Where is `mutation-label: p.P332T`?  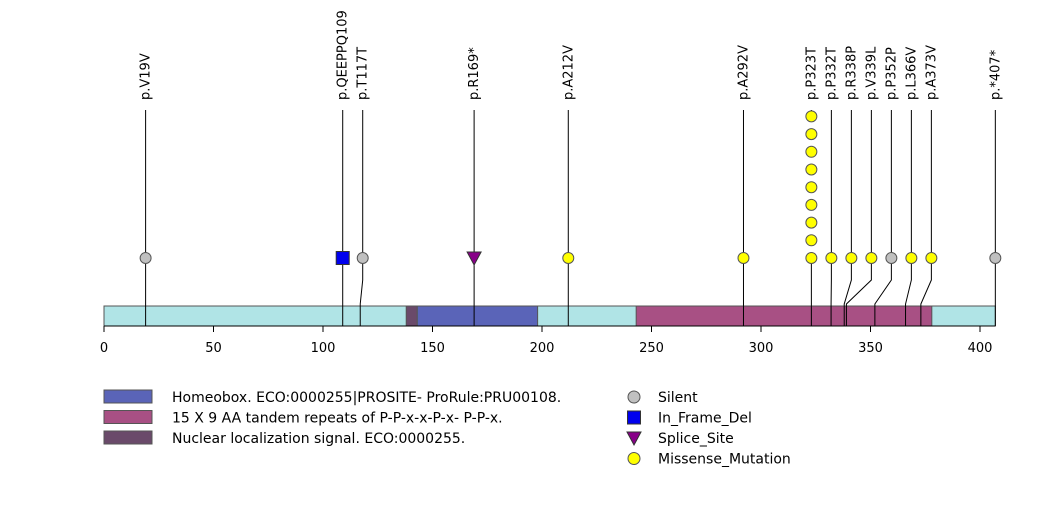
mutation-label: p.P332T is located at coordinates (831, 73).